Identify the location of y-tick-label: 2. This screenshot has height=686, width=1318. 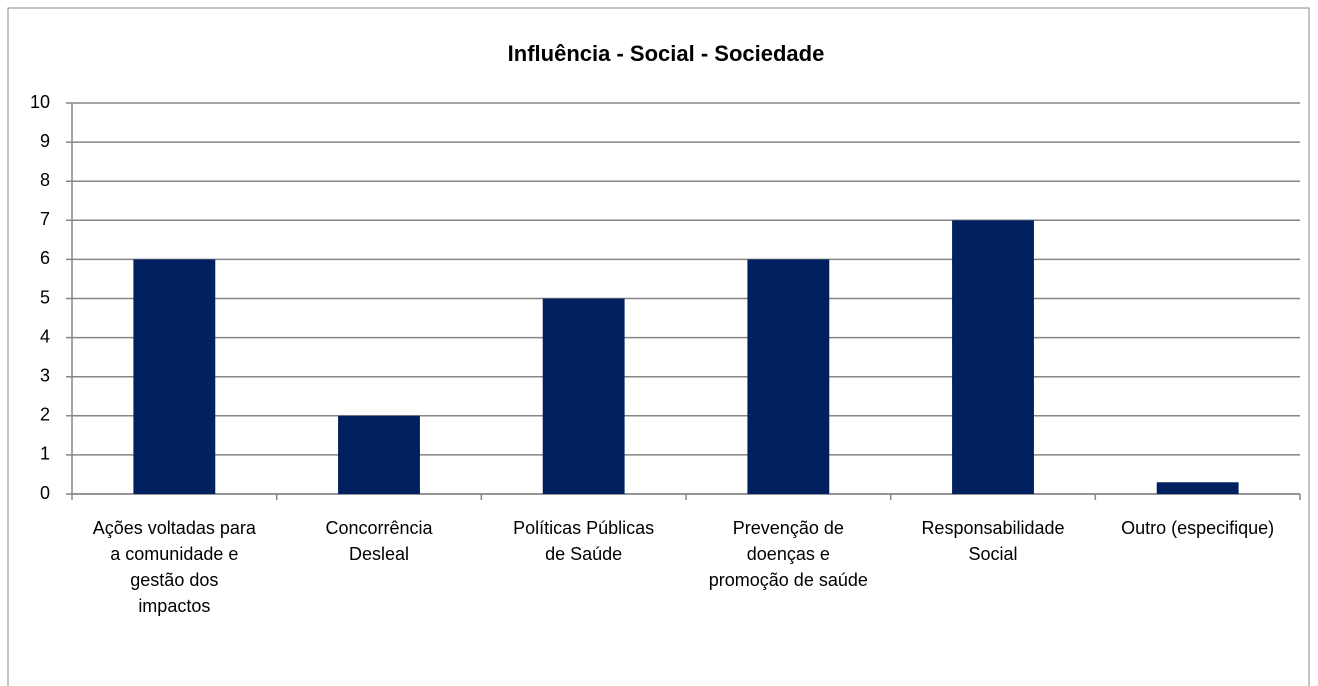
(45, 415).